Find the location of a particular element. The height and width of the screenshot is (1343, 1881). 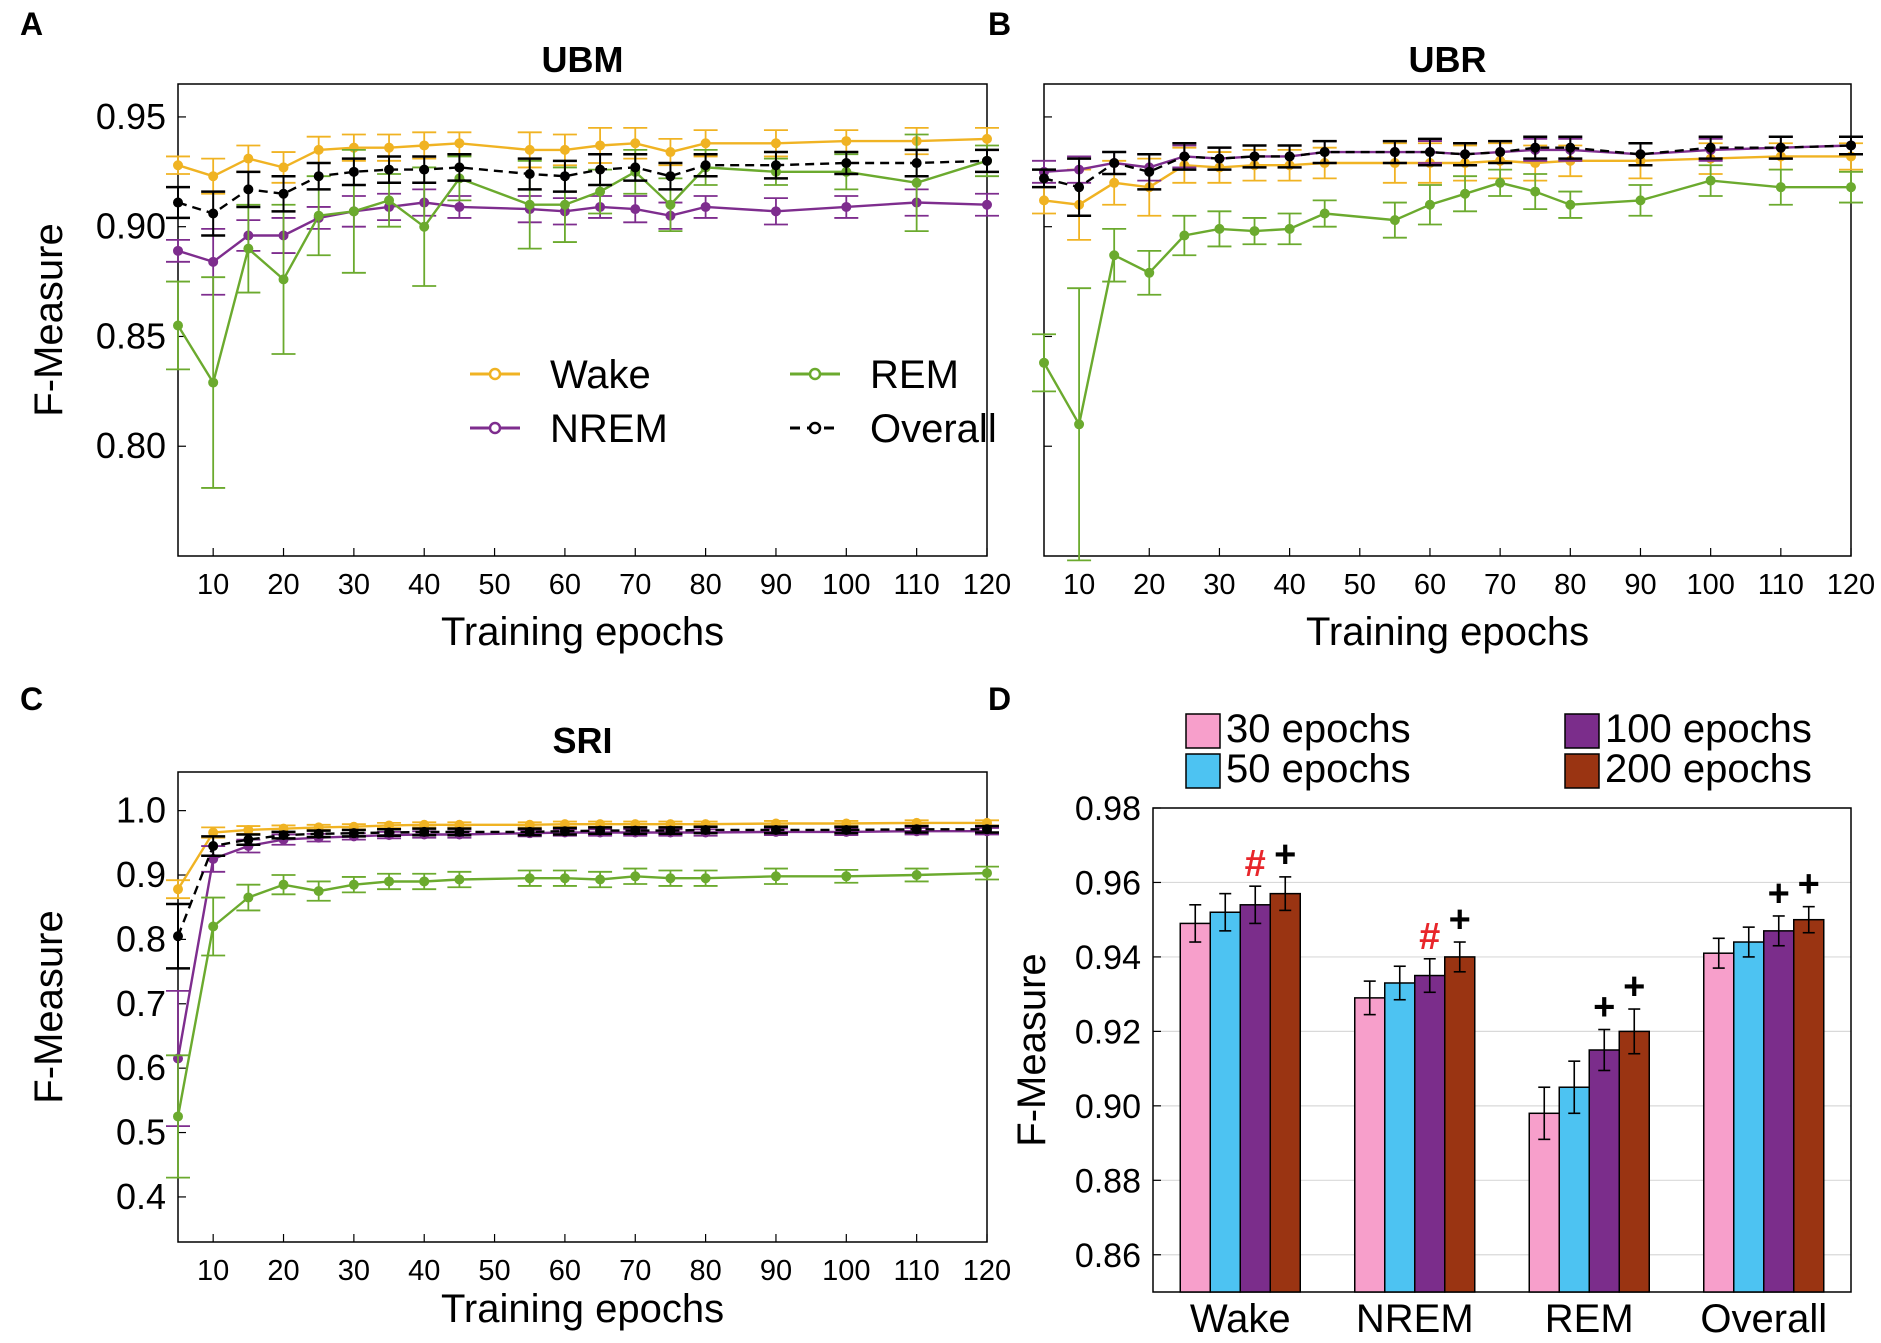

legend-label-wake: Wake is located at coordinates (600, 375).